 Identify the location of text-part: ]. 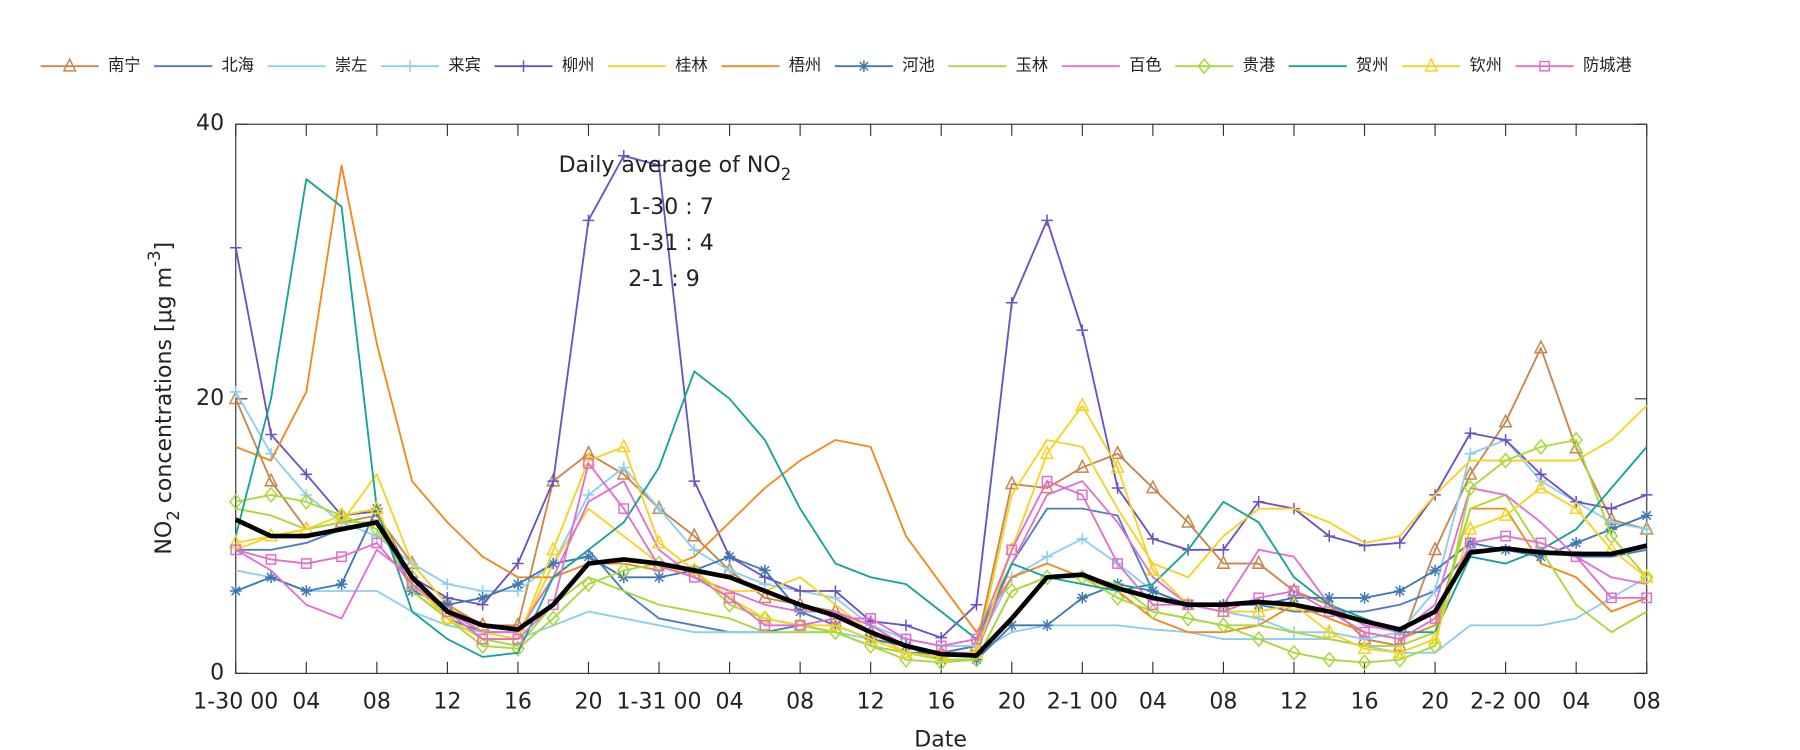
(164, 246).